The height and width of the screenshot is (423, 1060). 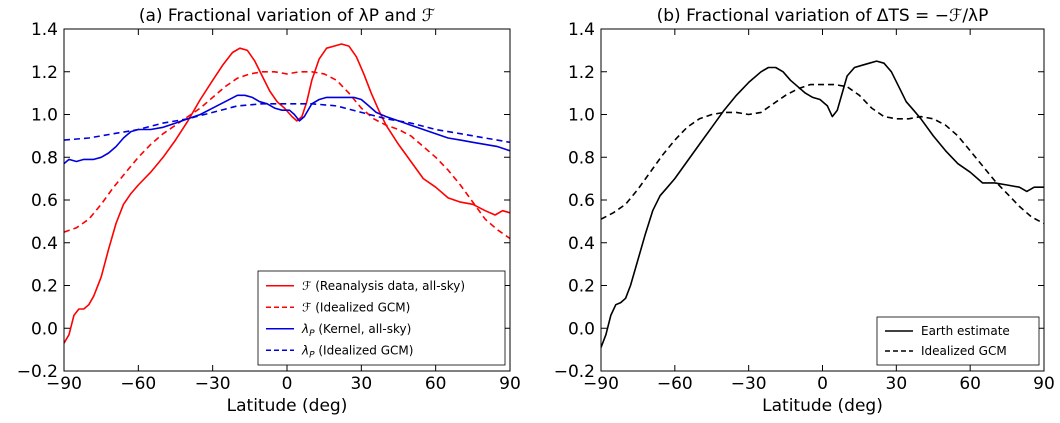 What do you see at coordinates (436, 384) in the screenshot?
I see `panel-a-x-tick-label: 60` at bounding box center [436, 384].